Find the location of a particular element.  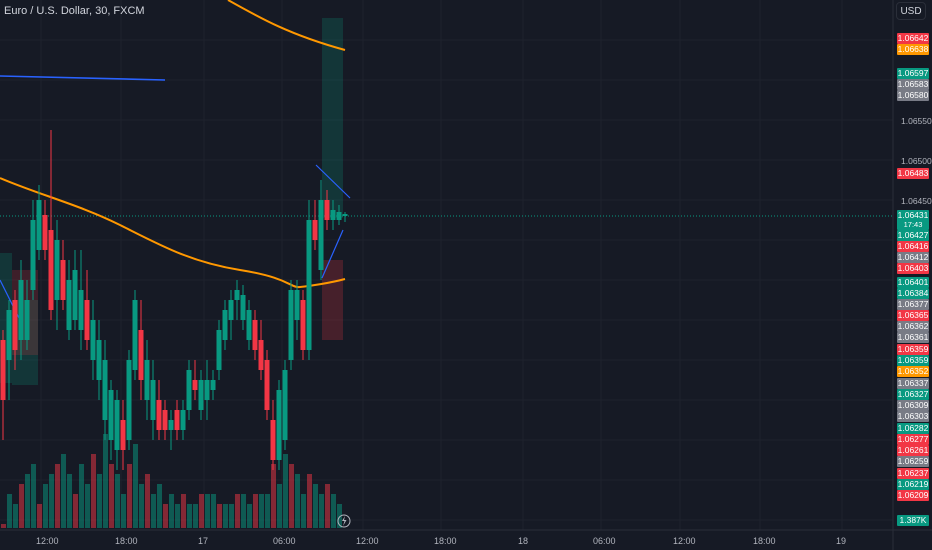

price-tag: 1.06309 is located at coordinates (913, 405).